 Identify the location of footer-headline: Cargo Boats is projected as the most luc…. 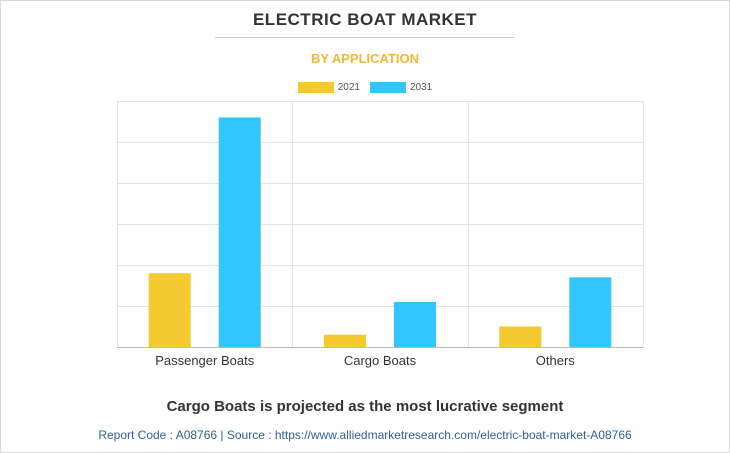
(365, 406).